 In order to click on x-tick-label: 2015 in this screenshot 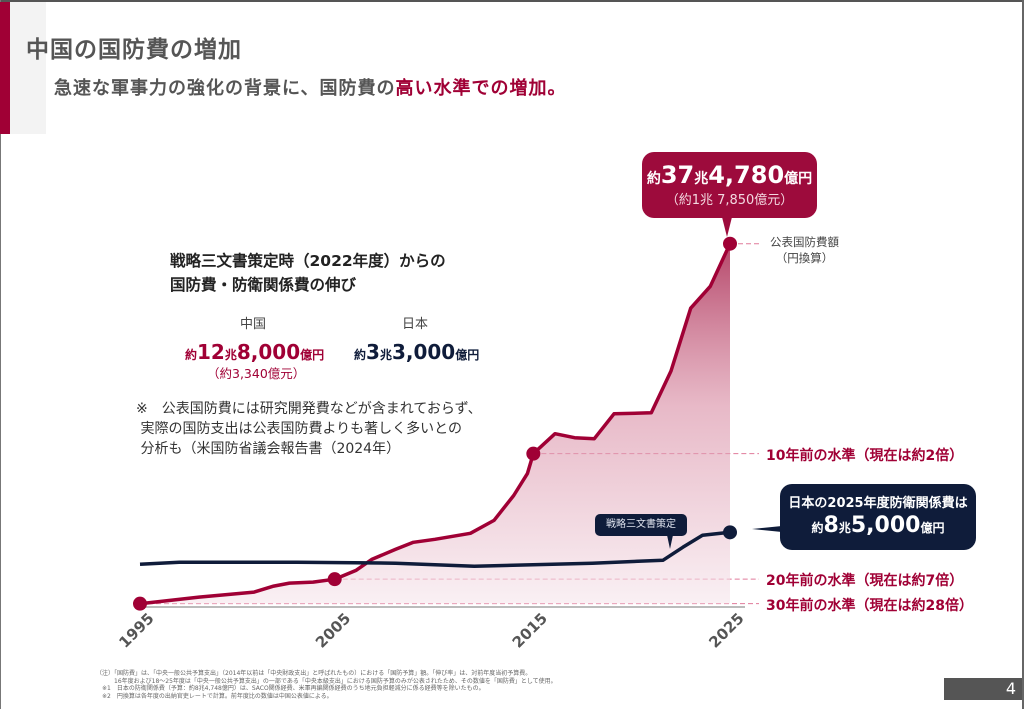, I will do `click(530, 630)`.